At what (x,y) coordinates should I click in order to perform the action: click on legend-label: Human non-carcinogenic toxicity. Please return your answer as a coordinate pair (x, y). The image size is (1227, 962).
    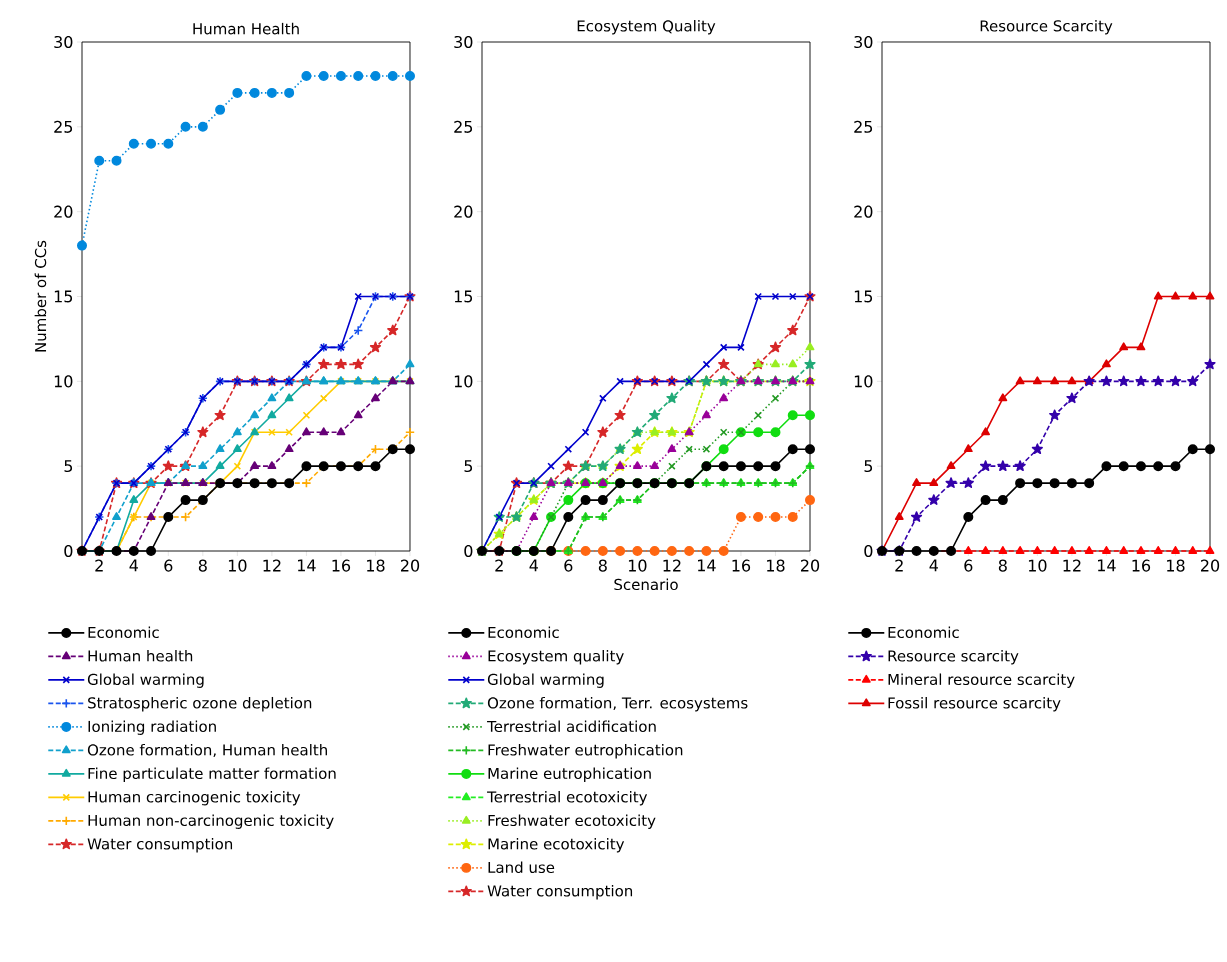
    Looking at the image, I should click on (211, 821).